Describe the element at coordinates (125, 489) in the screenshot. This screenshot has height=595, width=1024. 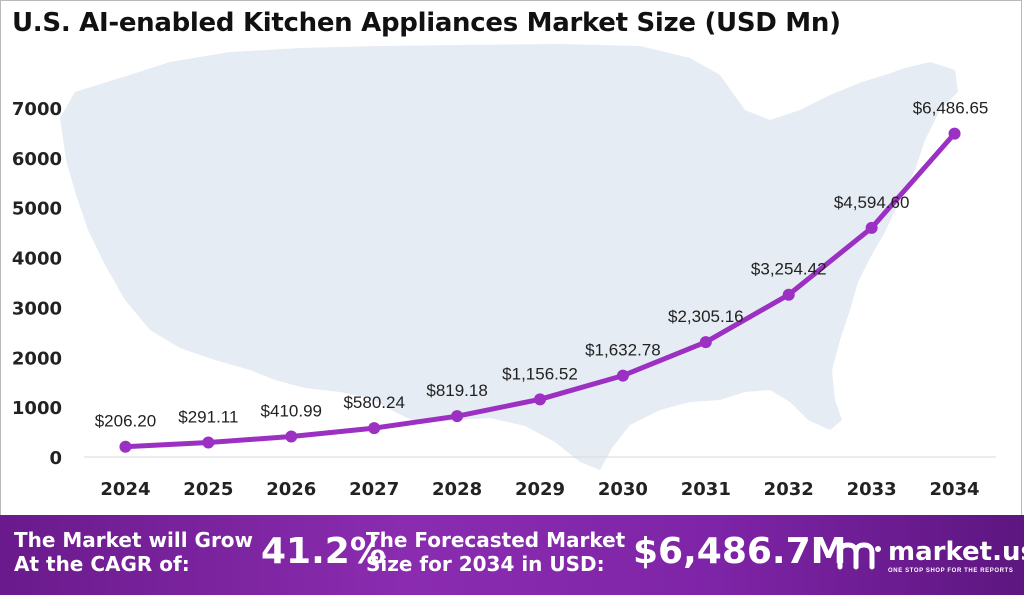
I see `x-tick-label: 2024` at that location.